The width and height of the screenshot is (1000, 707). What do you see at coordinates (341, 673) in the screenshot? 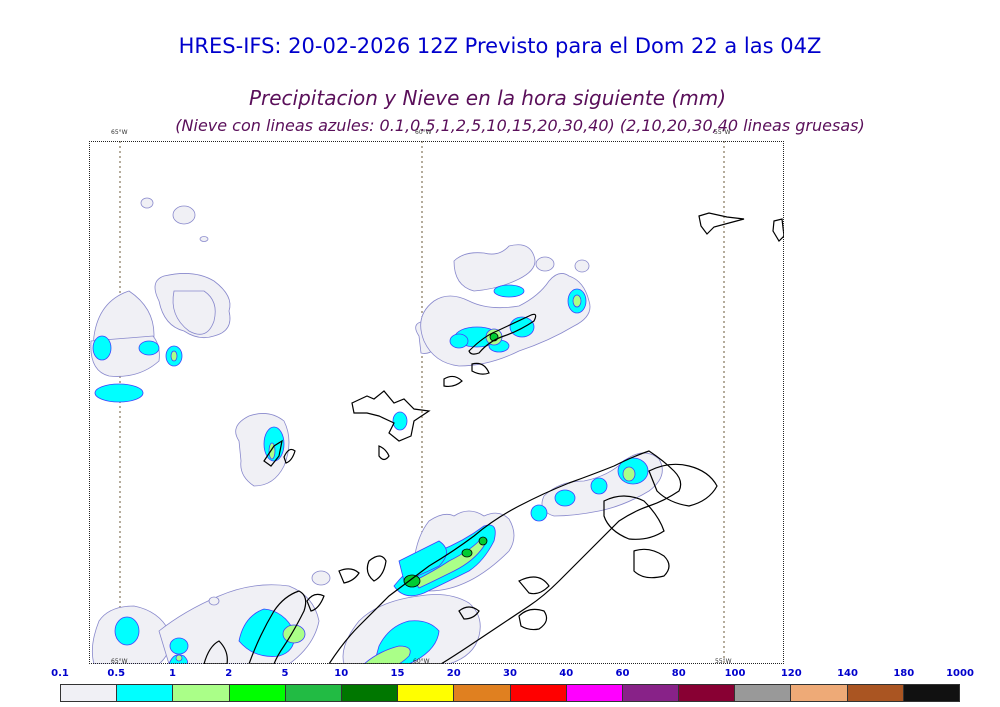
I see `legend-label: 10` at bounding box center [341, 673].